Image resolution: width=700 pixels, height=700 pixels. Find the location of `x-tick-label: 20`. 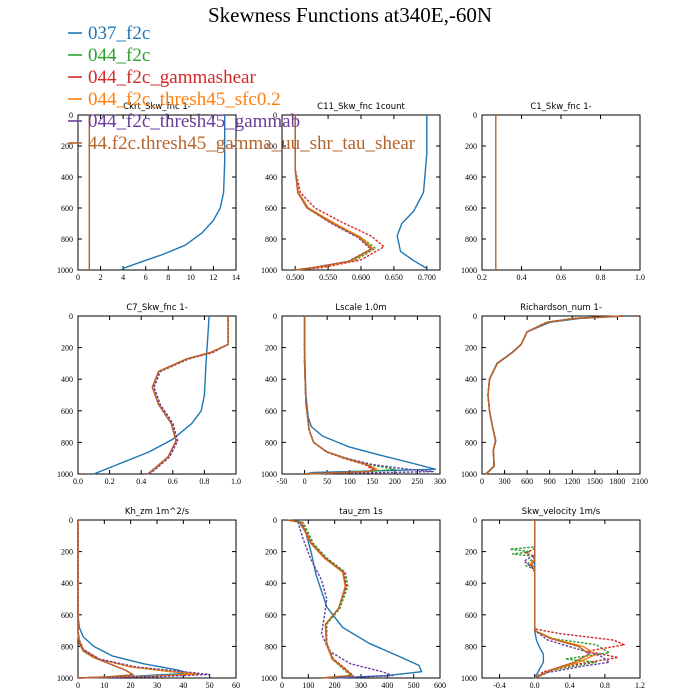

x-tick-label: 20 is located at coordinates (131, 685).